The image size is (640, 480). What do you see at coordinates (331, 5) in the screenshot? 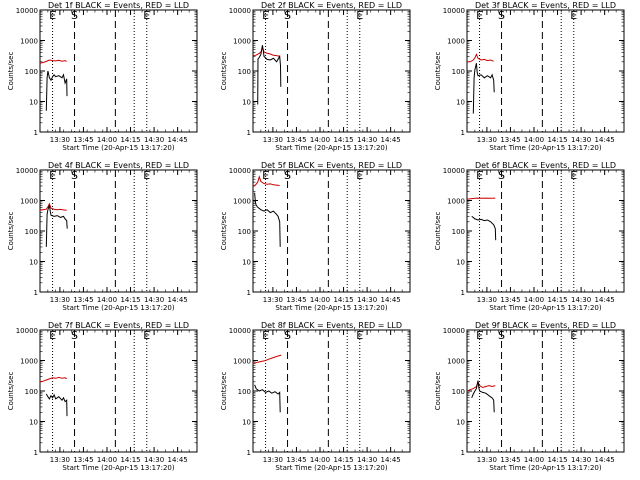
I see `panel-title: Det 2f BLACK = Events, RED = LLD` at bounding box center [331, 5].